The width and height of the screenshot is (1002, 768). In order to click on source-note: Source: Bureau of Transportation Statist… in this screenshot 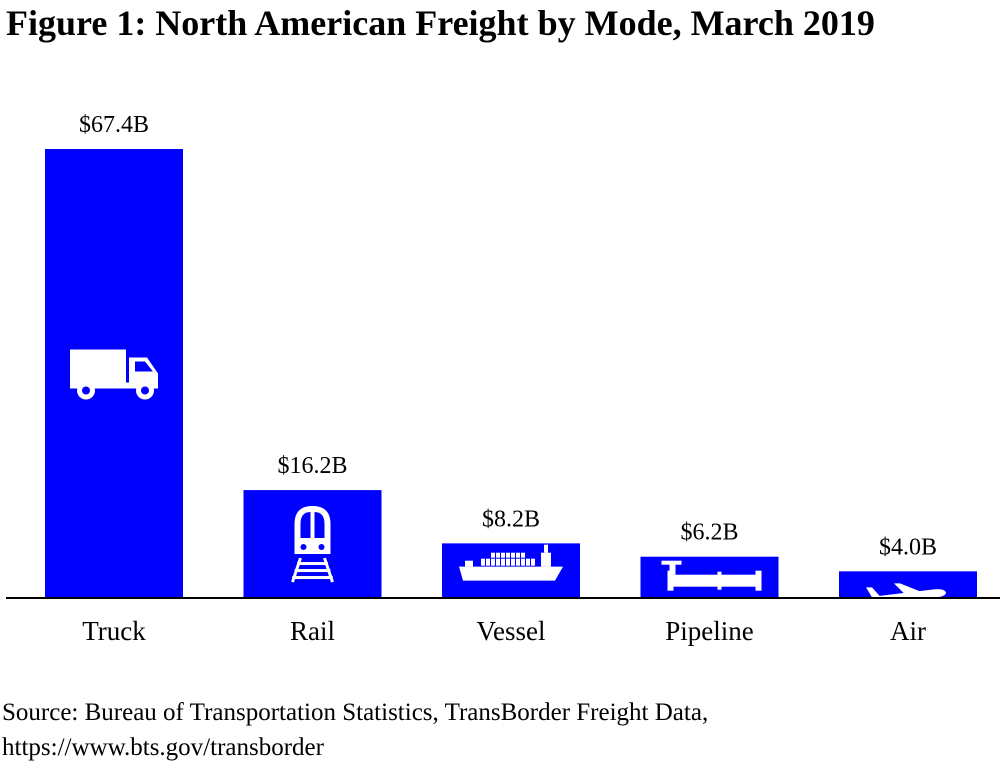, I will do `click(355, 730)`.